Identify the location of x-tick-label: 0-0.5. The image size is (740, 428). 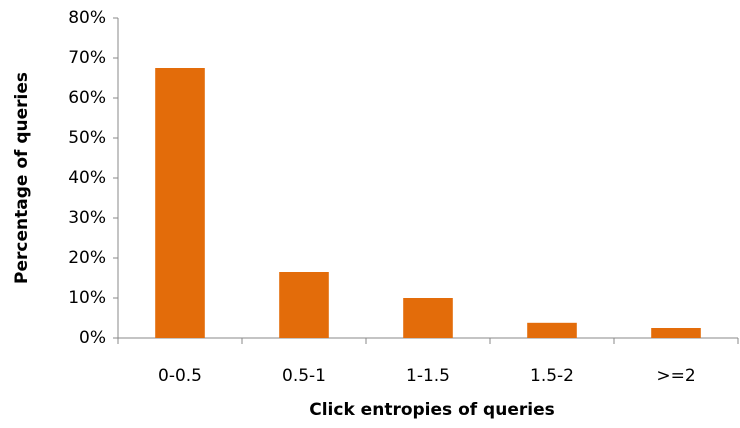
(180, 376).